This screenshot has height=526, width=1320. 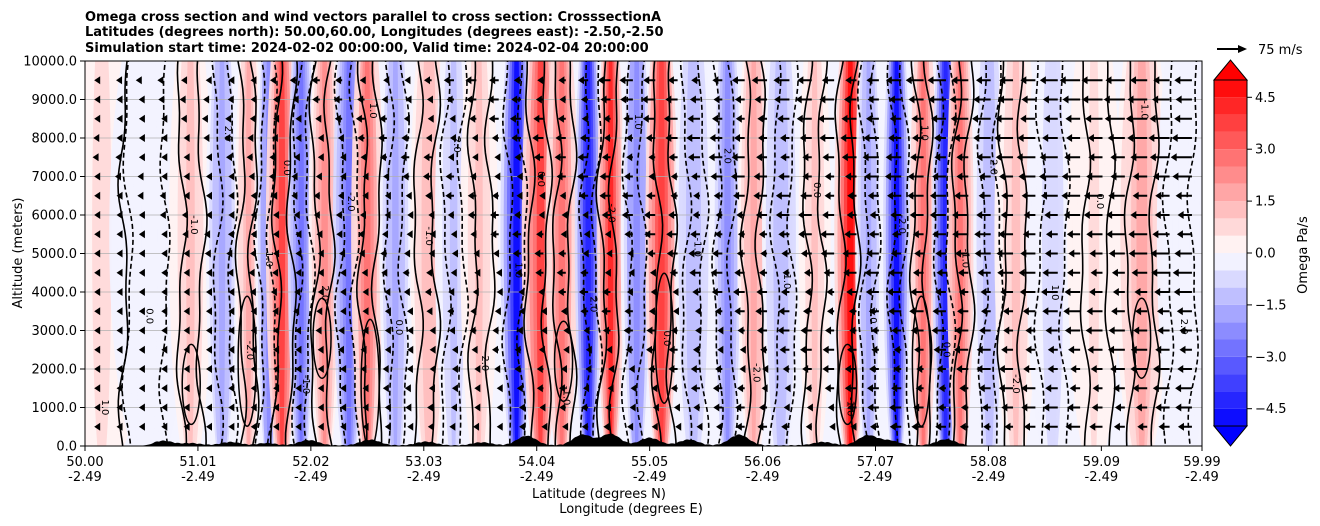 I want to click on contour-label-6: 0.0, so click(x=286, y=168).